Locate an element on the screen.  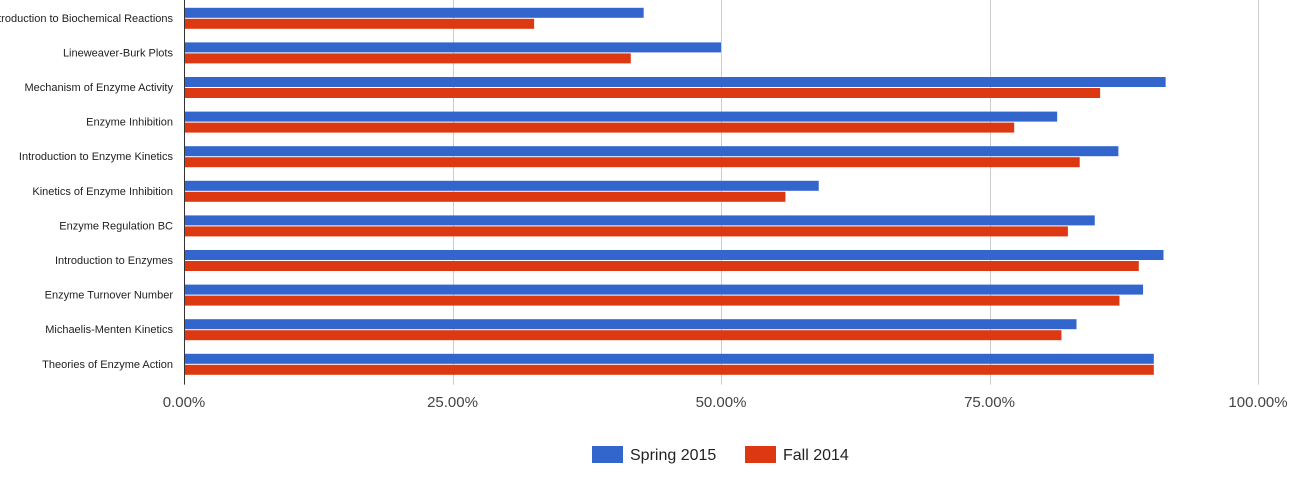
x-tick-label-3: 75.00% is located at coordinates (989, 402).